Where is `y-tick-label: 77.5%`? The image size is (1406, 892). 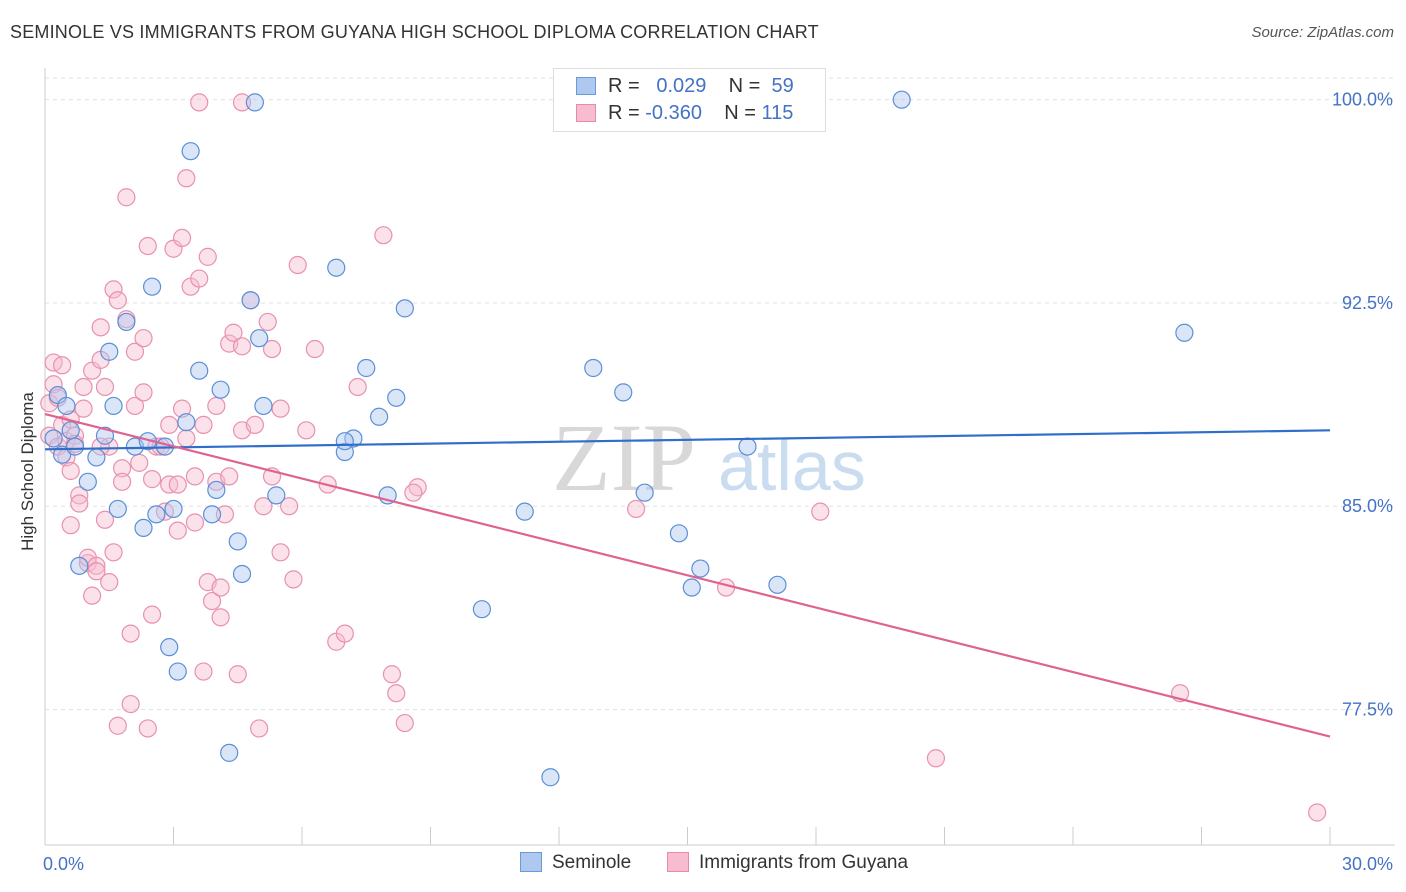 y-tick-label: 77.5% is located at coordinates (1367, 709).